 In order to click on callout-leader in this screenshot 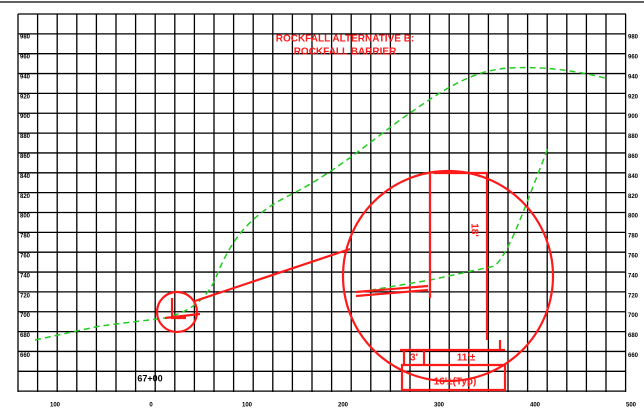, I will do `click(272, 275)`.